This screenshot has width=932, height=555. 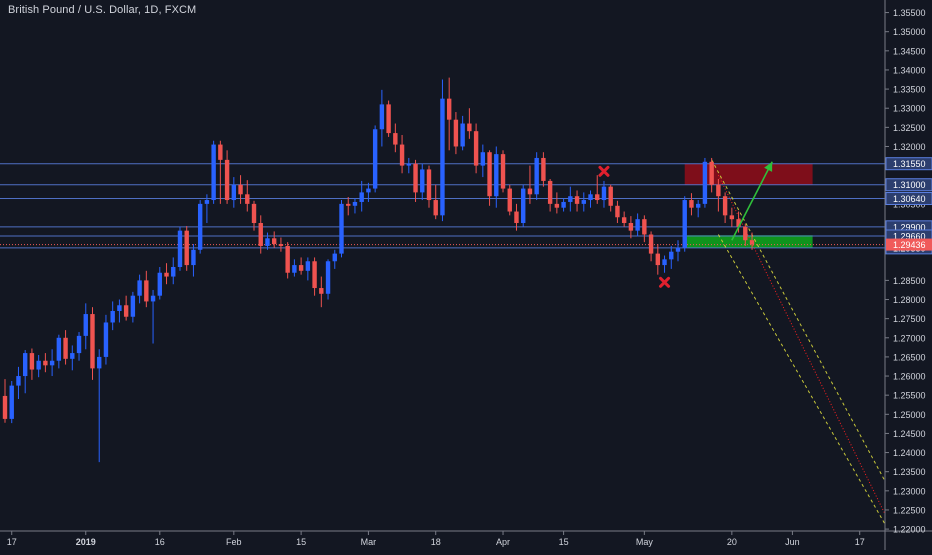 I want to click on channel-lower-line, so click(x=801, y=380).